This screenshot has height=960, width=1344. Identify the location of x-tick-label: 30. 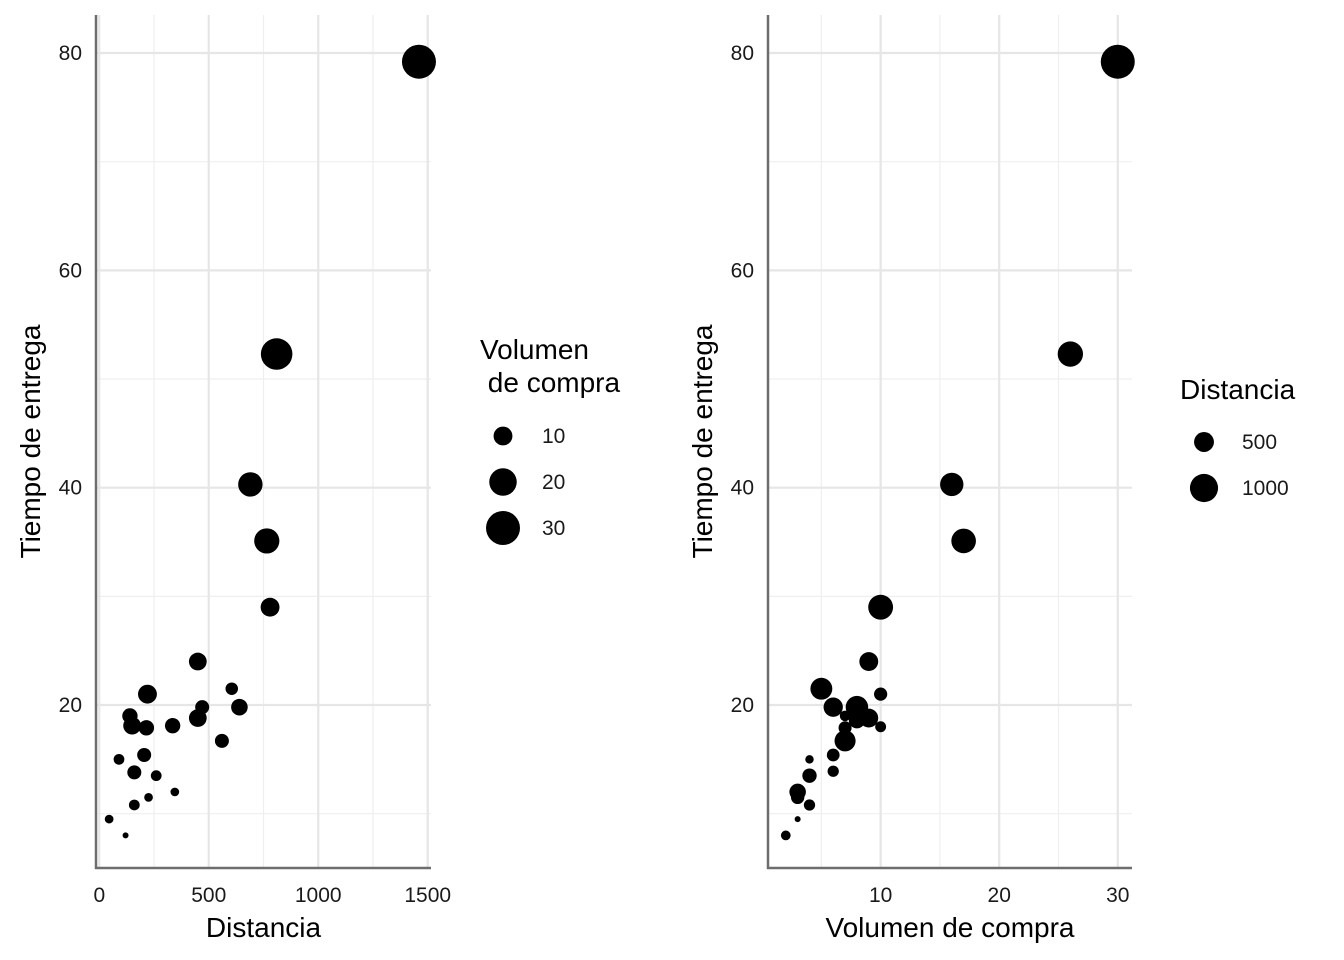
(1117, 895).